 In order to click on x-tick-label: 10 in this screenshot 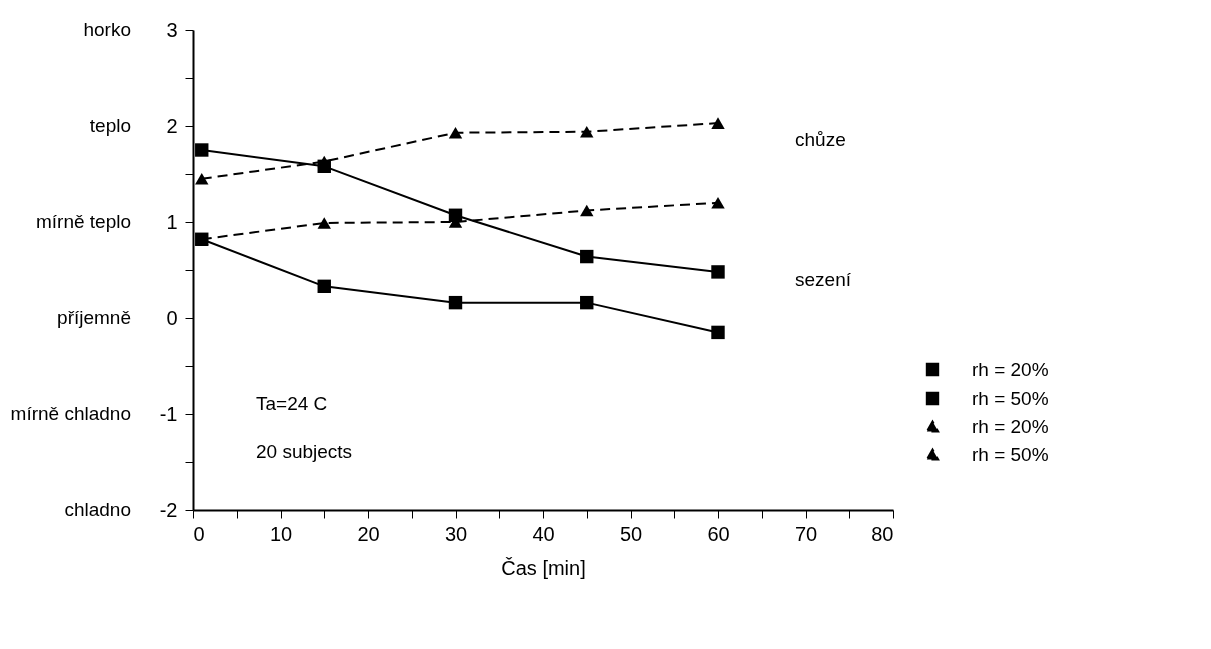, I will do `click(281, 533)`.